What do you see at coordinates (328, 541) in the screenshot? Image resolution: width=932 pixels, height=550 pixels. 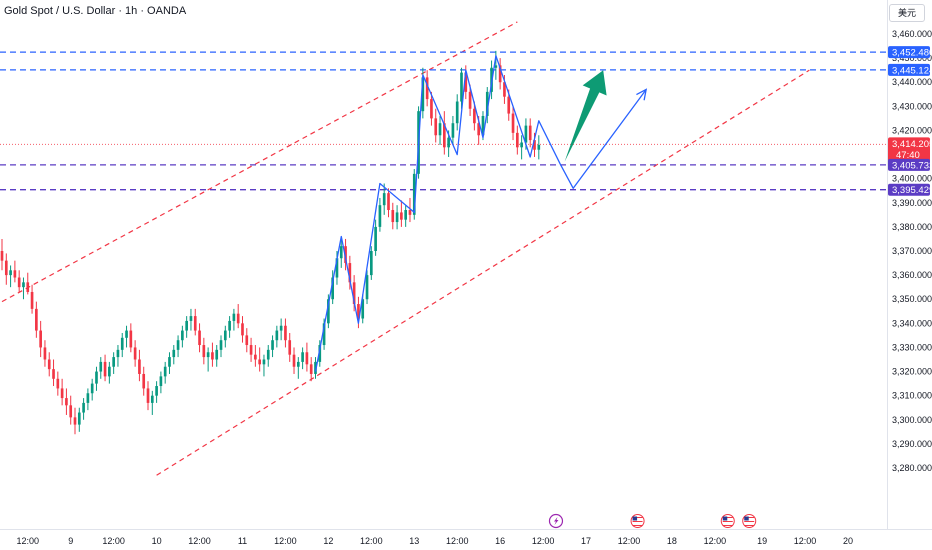 I see `x-tick-label: 12` at bounding box center [328, 541].